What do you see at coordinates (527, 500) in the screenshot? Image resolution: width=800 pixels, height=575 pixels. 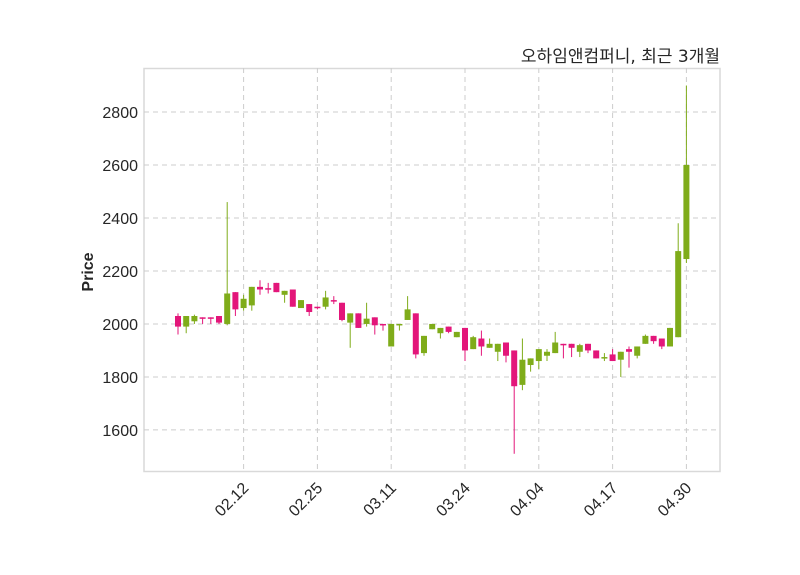 I see `x-tick-label: 04.04` at bounding box center [527, 500].